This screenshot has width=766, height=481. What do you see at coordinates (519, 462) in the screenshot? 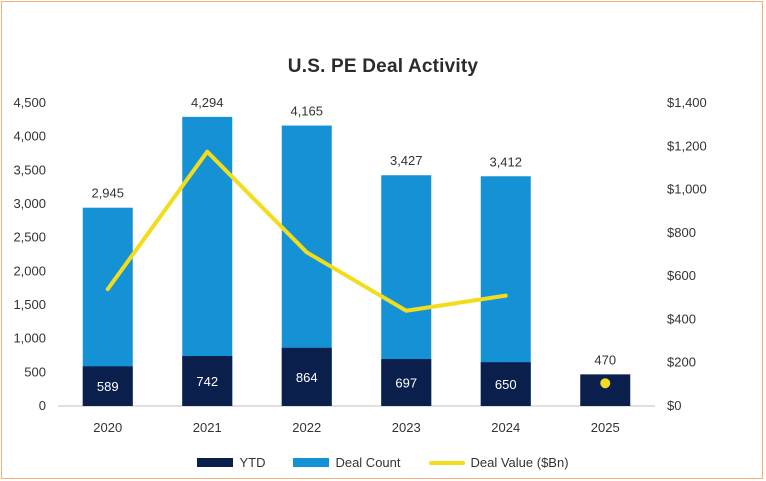
I see `legend-label-deal-value: Deal Value ($Bn)` at bounding box center [519, 462].